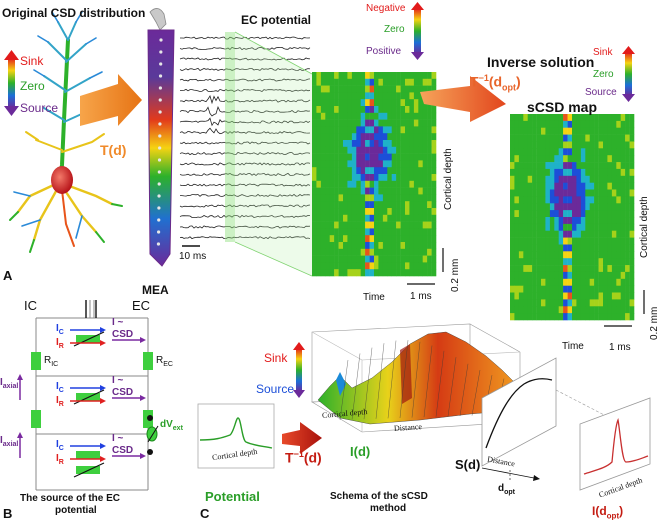 Image resolution: width=661 pixels, height=525 pixels. Describe the element at coordinates (39, 108) in the screenshot. I see `scale-source-label: Source` at that location.